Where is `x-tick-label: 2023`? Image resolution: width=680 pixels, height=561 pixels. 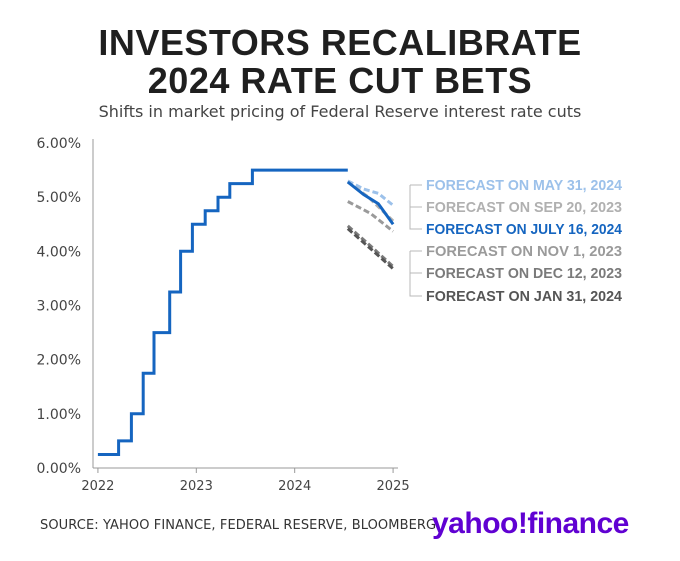 x-tick-label: 2023 is located at coordinates (196, 486).